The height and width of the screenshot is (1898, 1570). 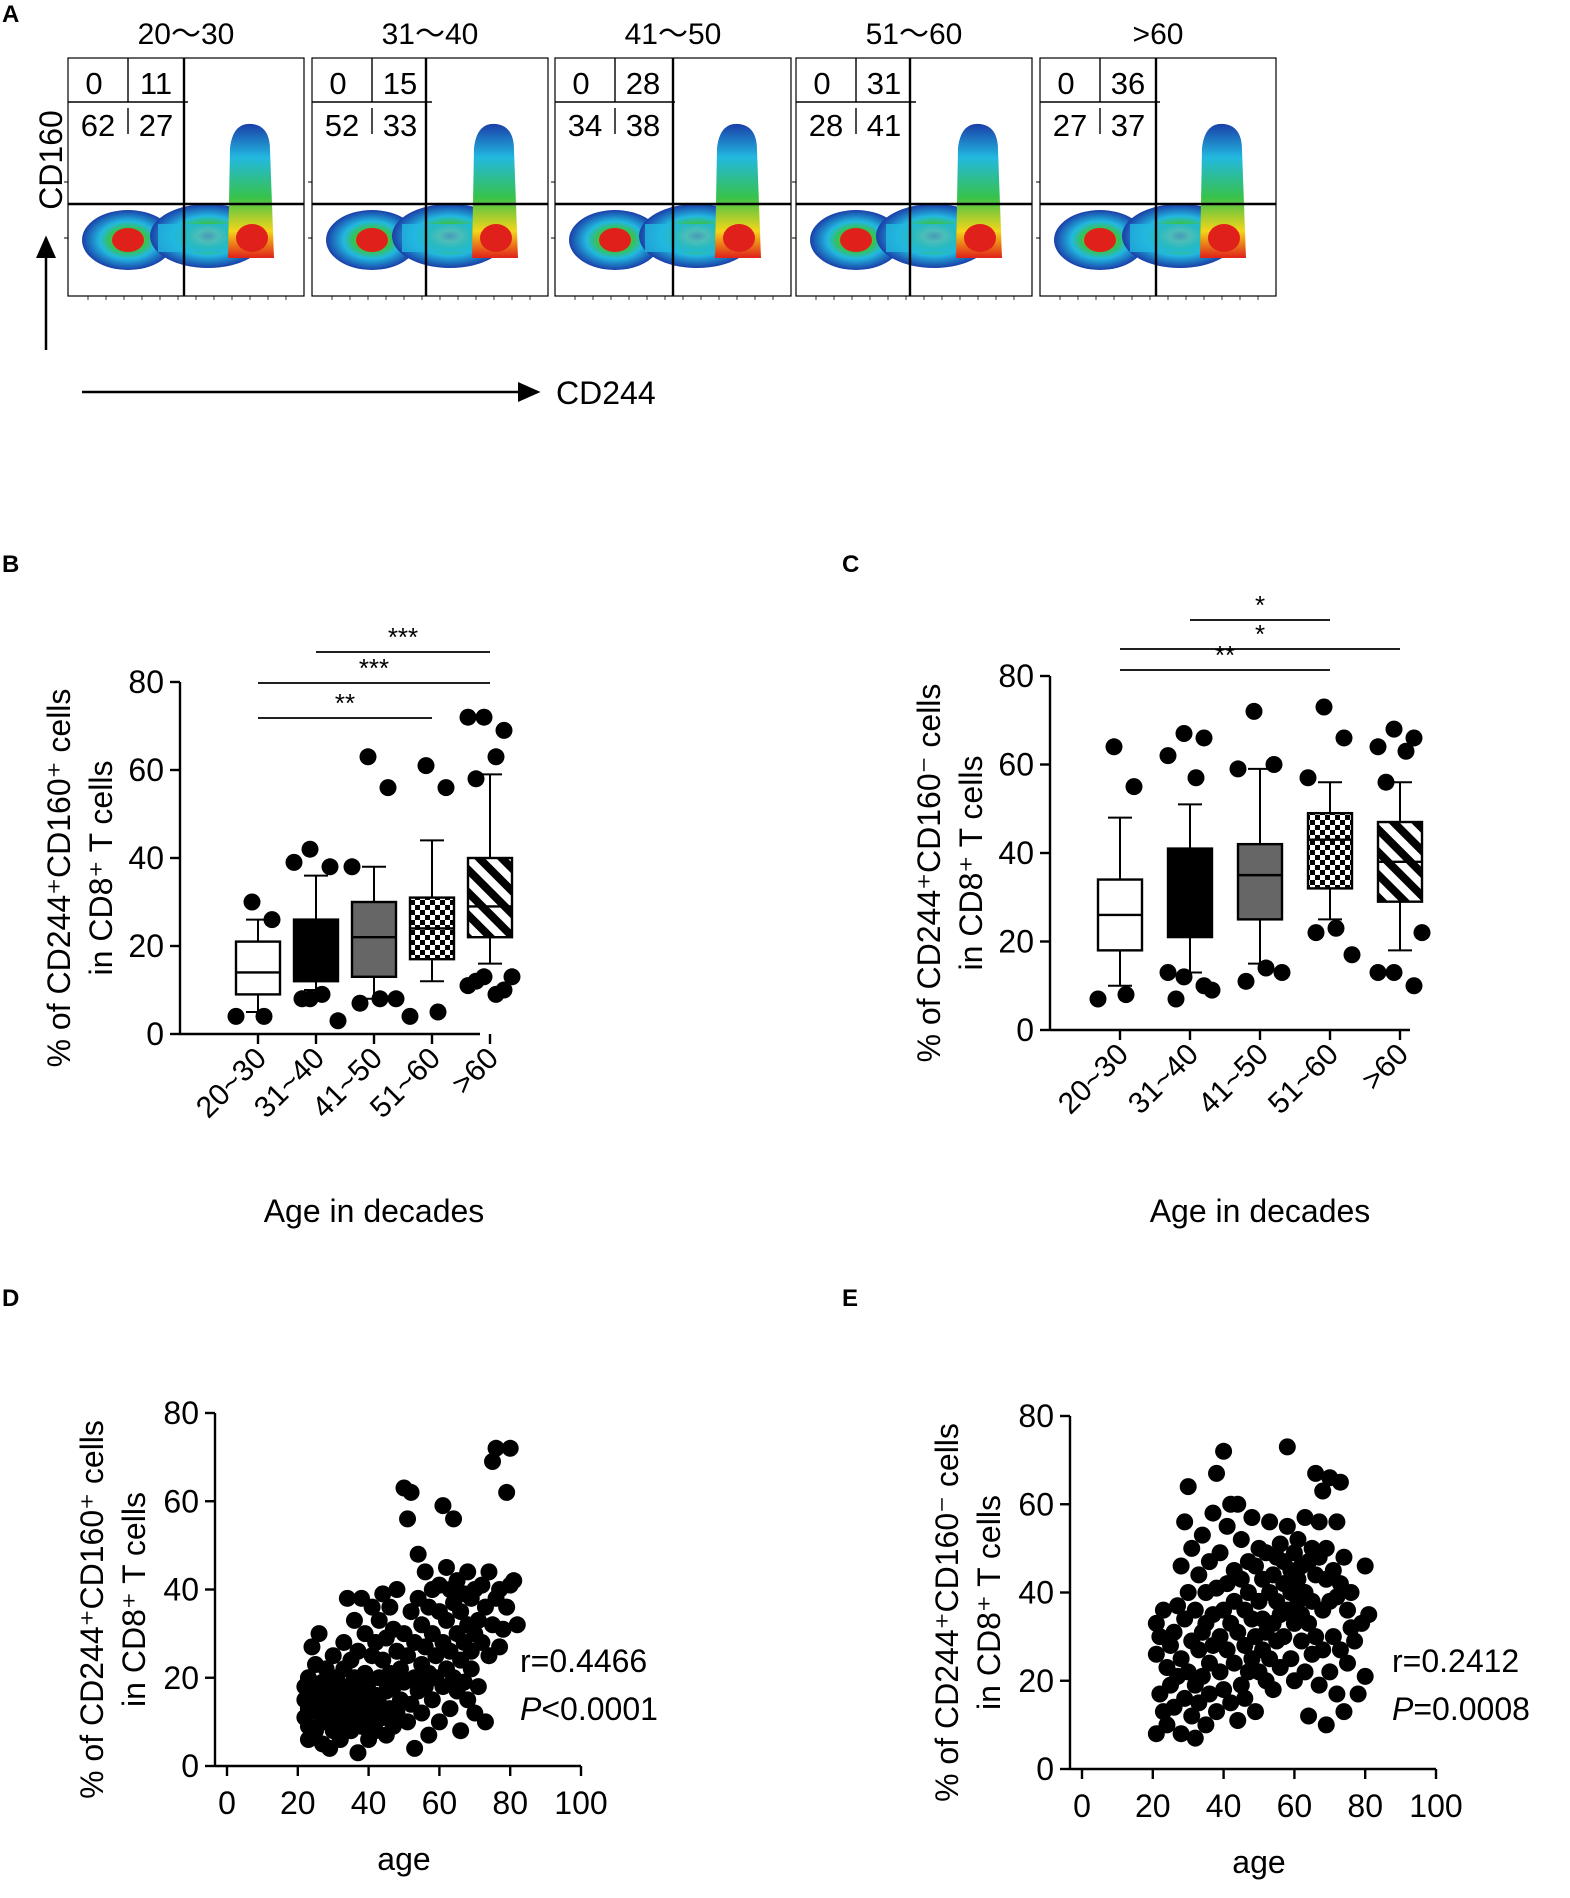 What do you see at coordinates (1016, 853) in the screenshot?
I see `y-tick-label: 40` at bounding box center [1016, 853].